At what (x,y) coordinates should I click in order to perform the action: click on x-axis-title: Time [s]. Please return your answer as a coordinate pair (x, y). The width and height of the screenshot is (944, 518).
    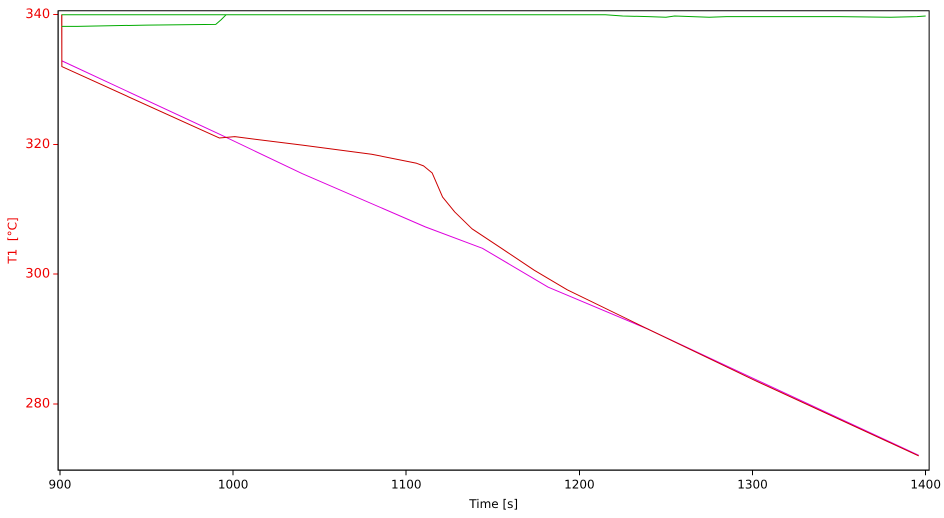
    Looking at the image, I should click on (493, 503).